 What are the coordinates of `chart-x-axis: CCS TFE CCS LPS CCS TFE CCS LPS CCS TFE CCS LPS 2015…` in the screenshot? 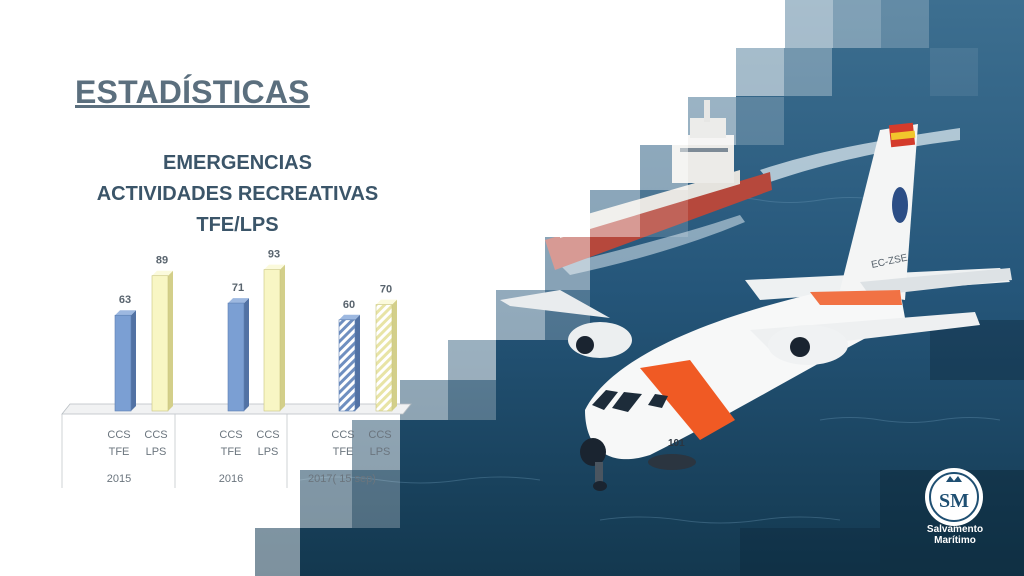 It's located at (226, 451).